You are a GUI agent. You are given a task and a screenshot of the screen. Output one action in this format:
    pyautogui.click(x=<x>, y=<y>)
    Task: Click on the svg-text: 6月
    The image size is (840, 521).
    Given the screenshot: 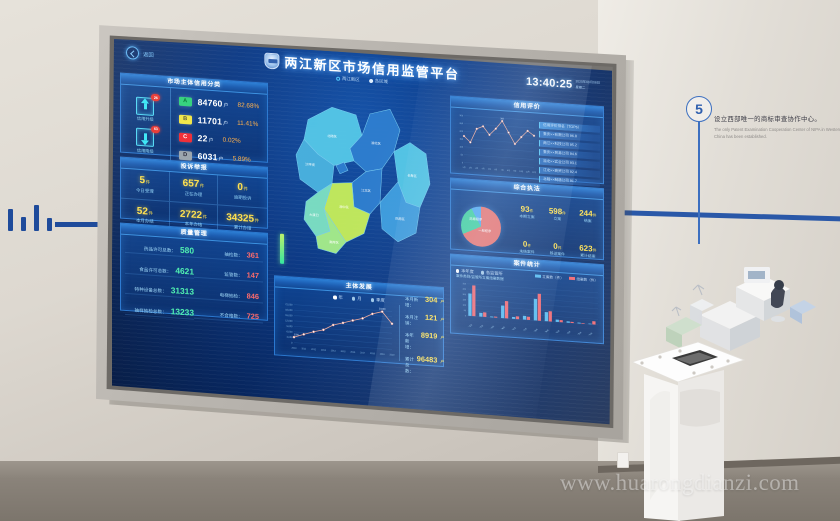 What is the action you would take?
    pyautogui.click(x=495, y=169)
    